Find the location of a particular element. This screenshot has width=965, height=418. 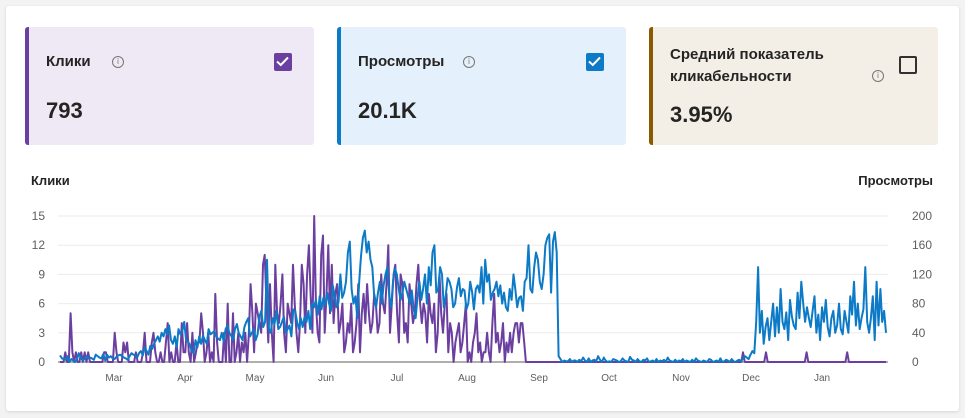

x-tick-label: Oct is located at coordinates (609, 378).